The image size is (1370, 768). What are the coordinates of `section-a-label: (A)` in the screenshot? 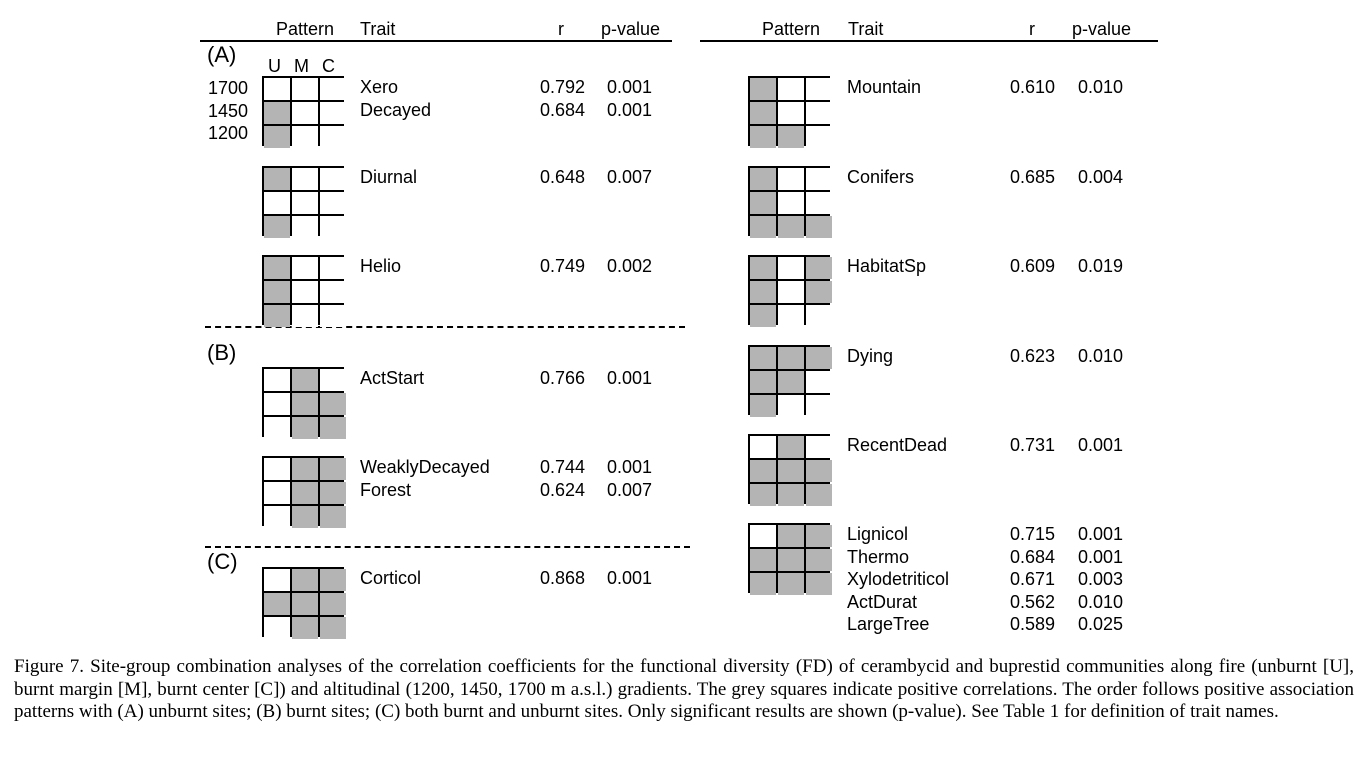 It's located at (222, 54).